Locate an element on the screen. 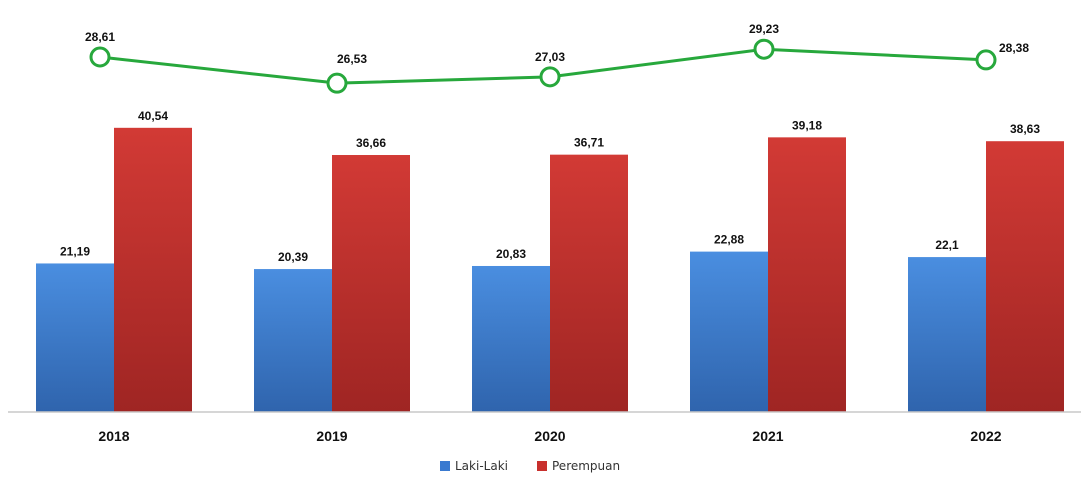  category-label-2019: 2019 is located at coordinates (331, 436).